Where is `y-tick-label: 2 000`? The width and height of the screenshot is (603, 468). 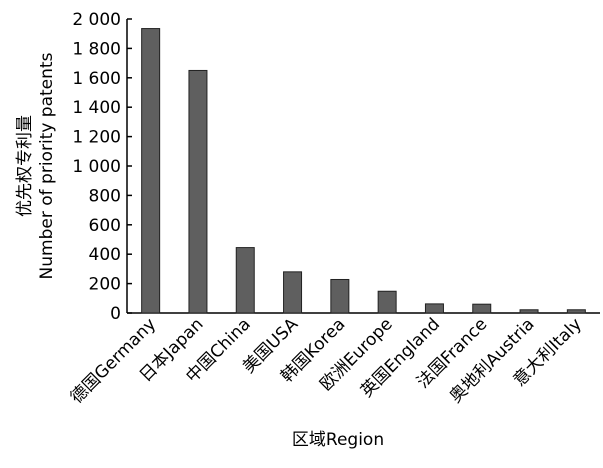
y-tick-label: 2 000 is located at coordinates (96, 20).